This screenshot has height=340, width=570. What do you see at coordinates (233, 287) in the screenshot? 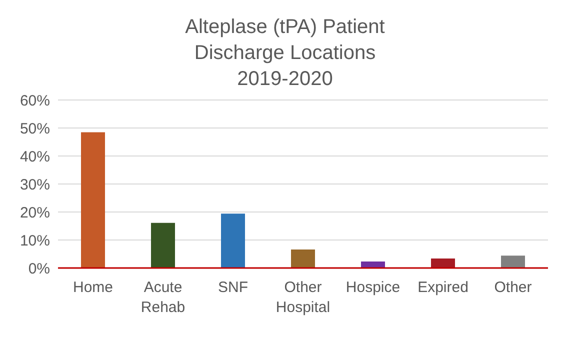
I see `x-tick-label: SNF` at bounding box center [233, 287].